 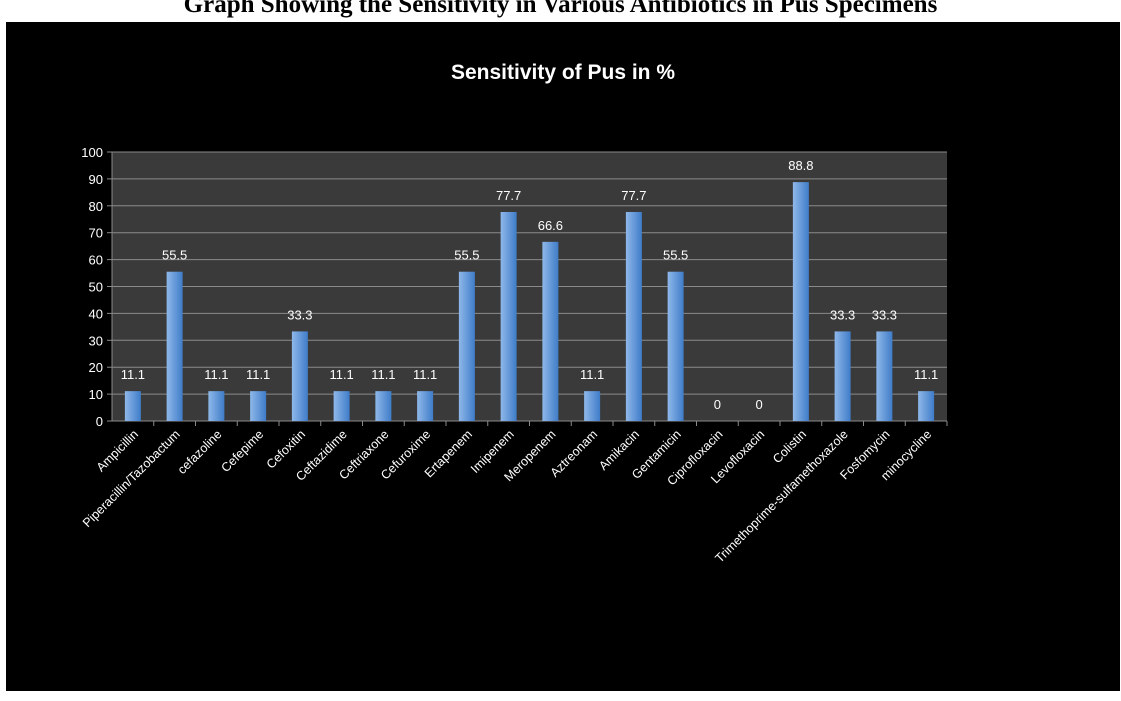 I want to click on chart-title: Sensitivity of Pus in %, so click(x=563, y=72).